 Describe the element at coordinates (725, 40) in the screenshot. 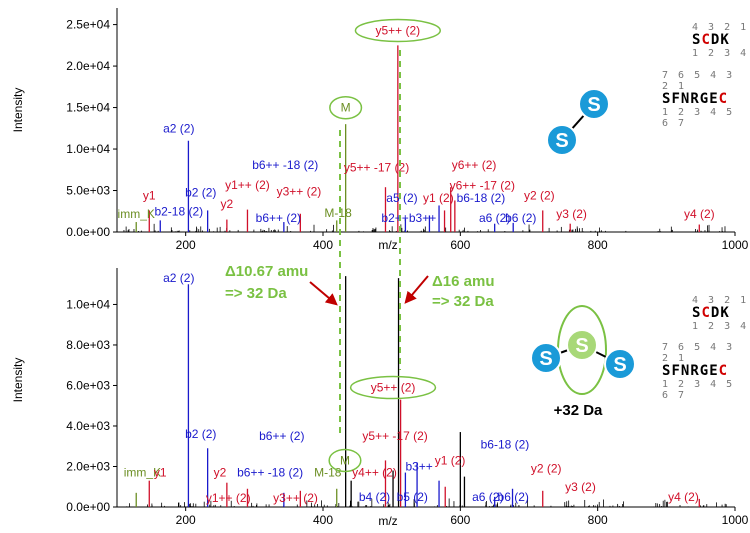

I see `residue-char: K` at that location.